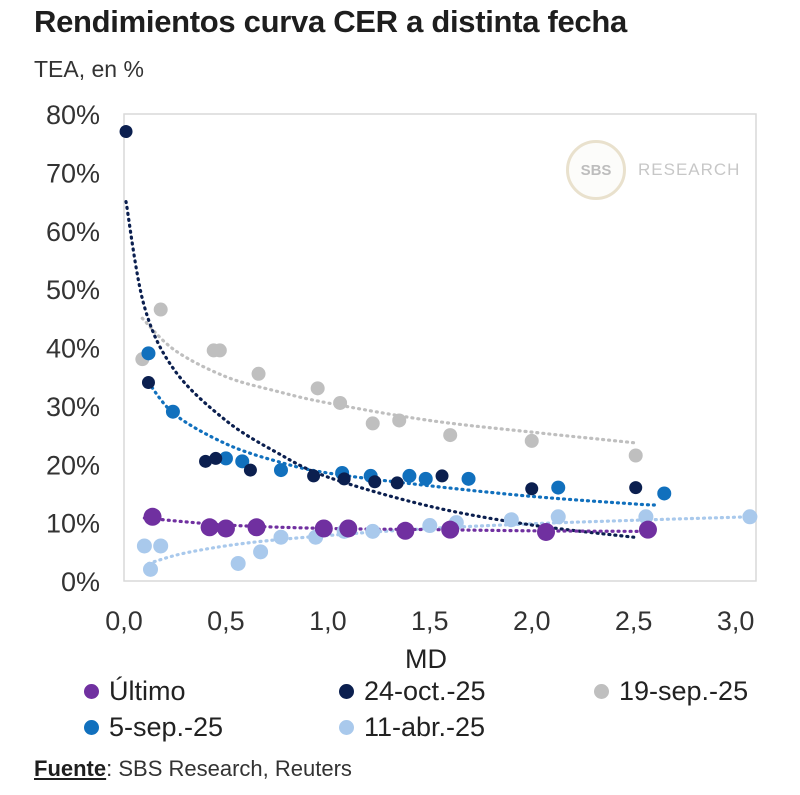 This screenshot has width=800, height=795. What do you see at coordinates (425, 727) in the screenshot?
I see `legend-label-11-abr: 11-abr.-25` at bounding box center [425, 727].